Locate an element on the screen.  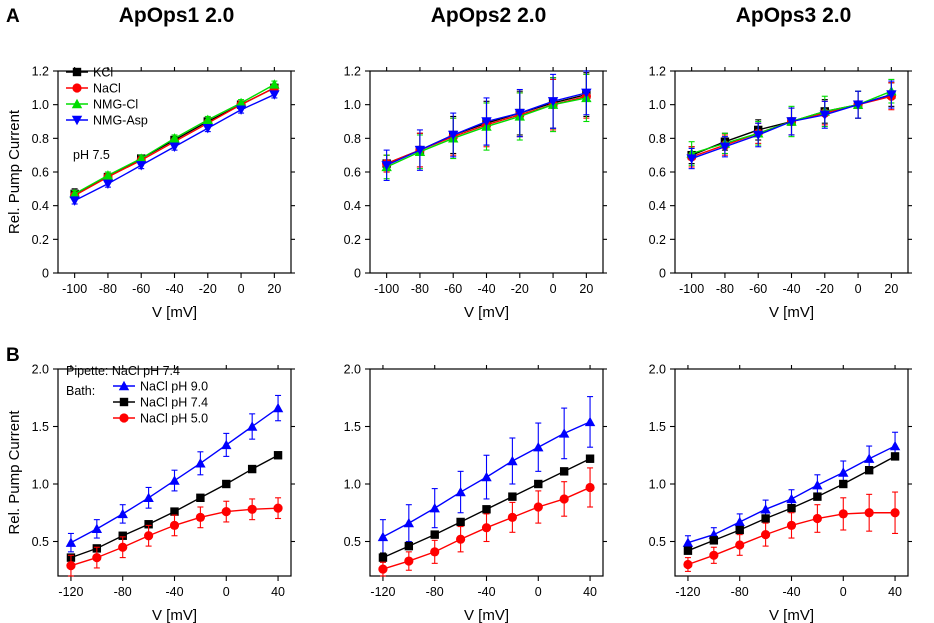
legend-label: NaCl pH 7.4 is located at coordinates (174, 403).